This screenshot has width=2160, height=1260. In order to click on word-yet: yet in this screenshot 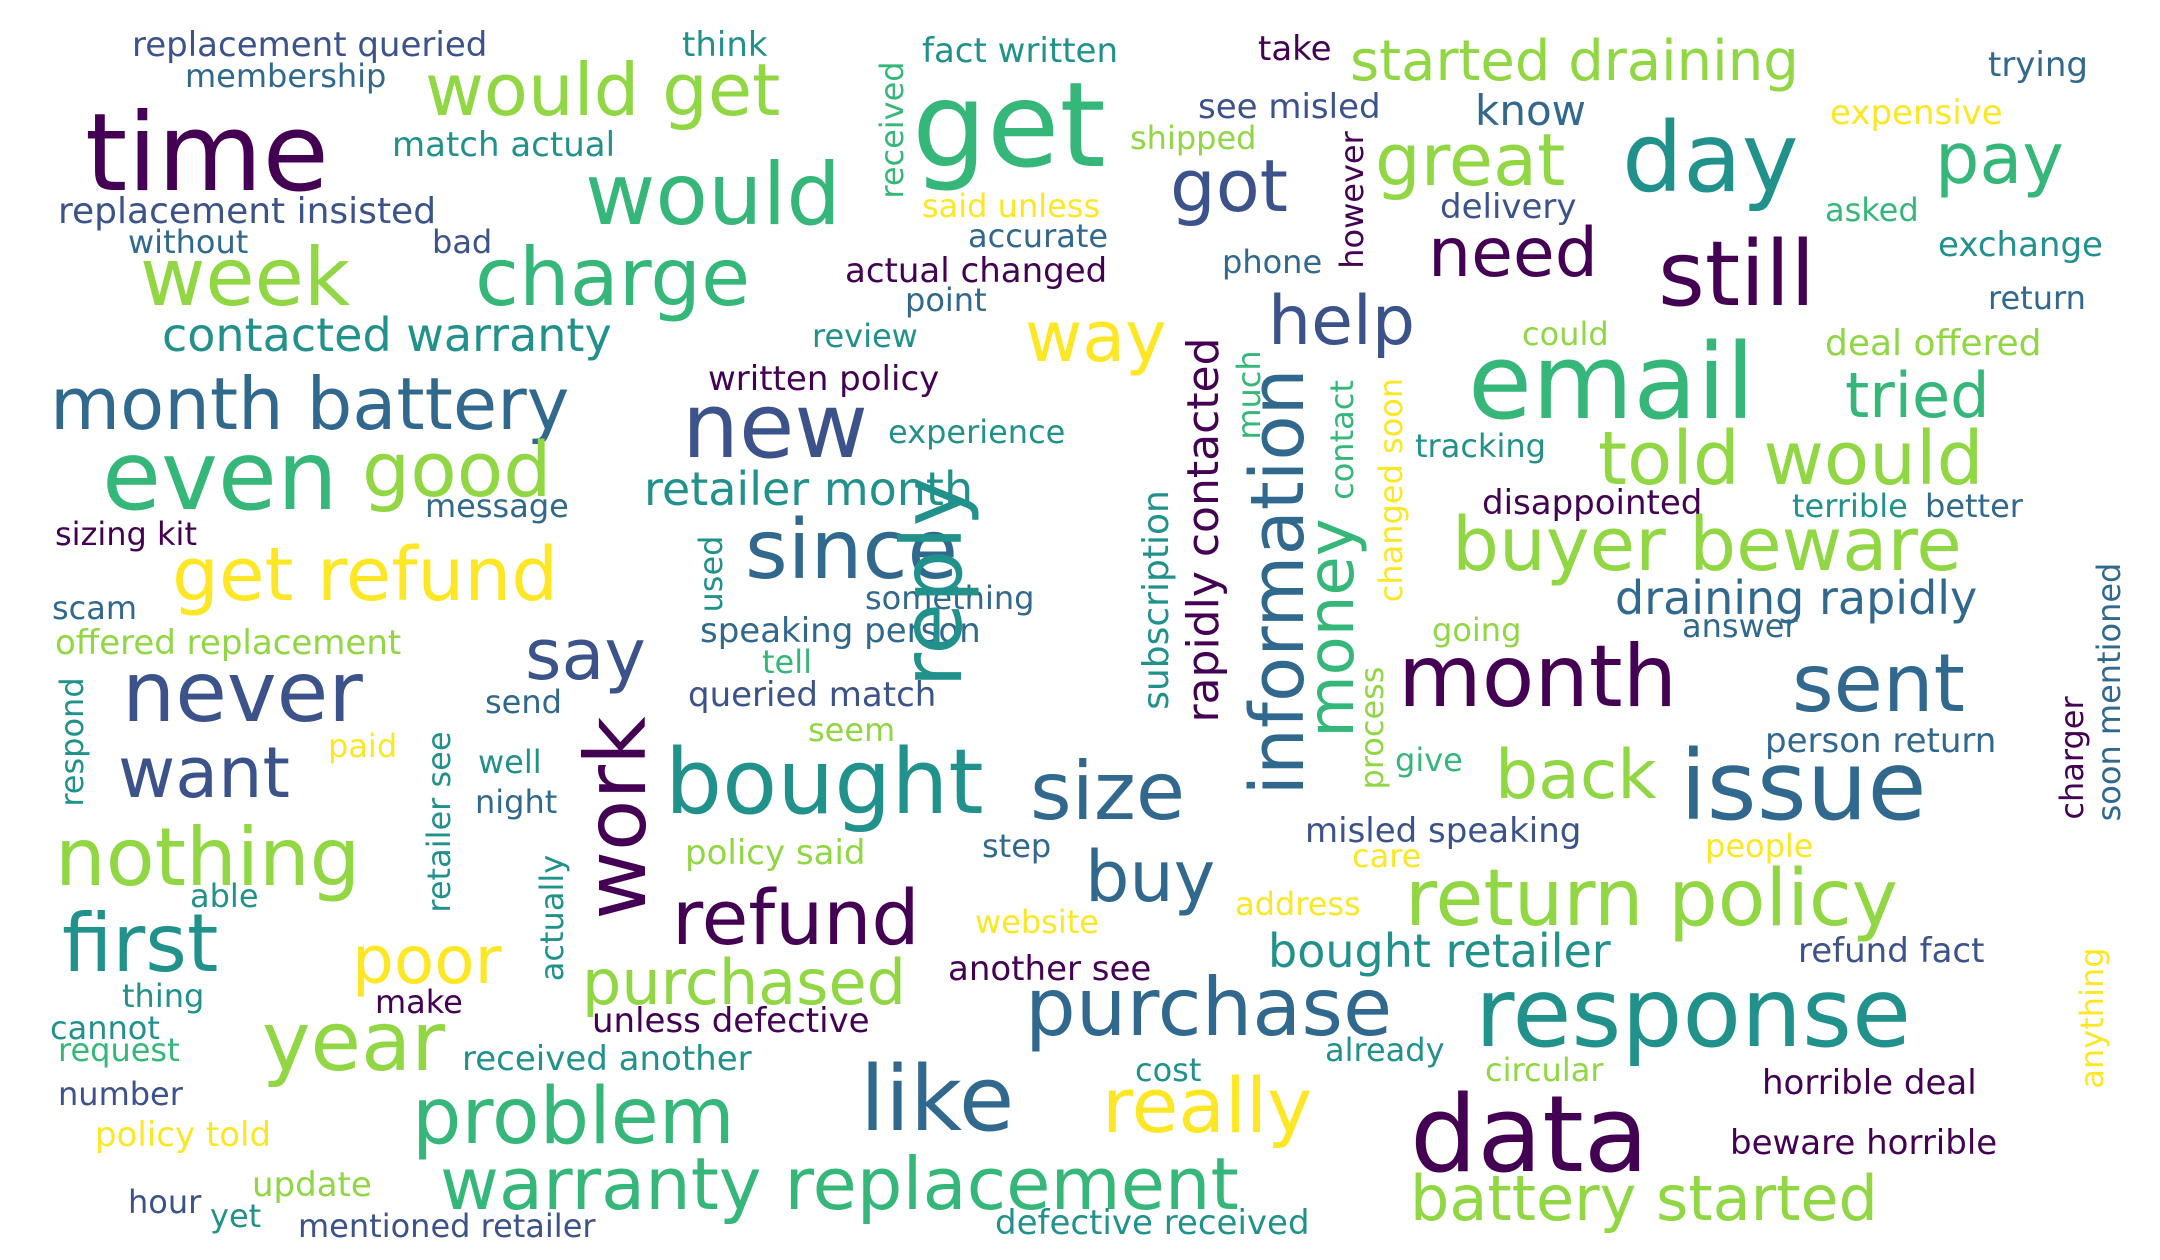, I will do `click(236, 1216)`.